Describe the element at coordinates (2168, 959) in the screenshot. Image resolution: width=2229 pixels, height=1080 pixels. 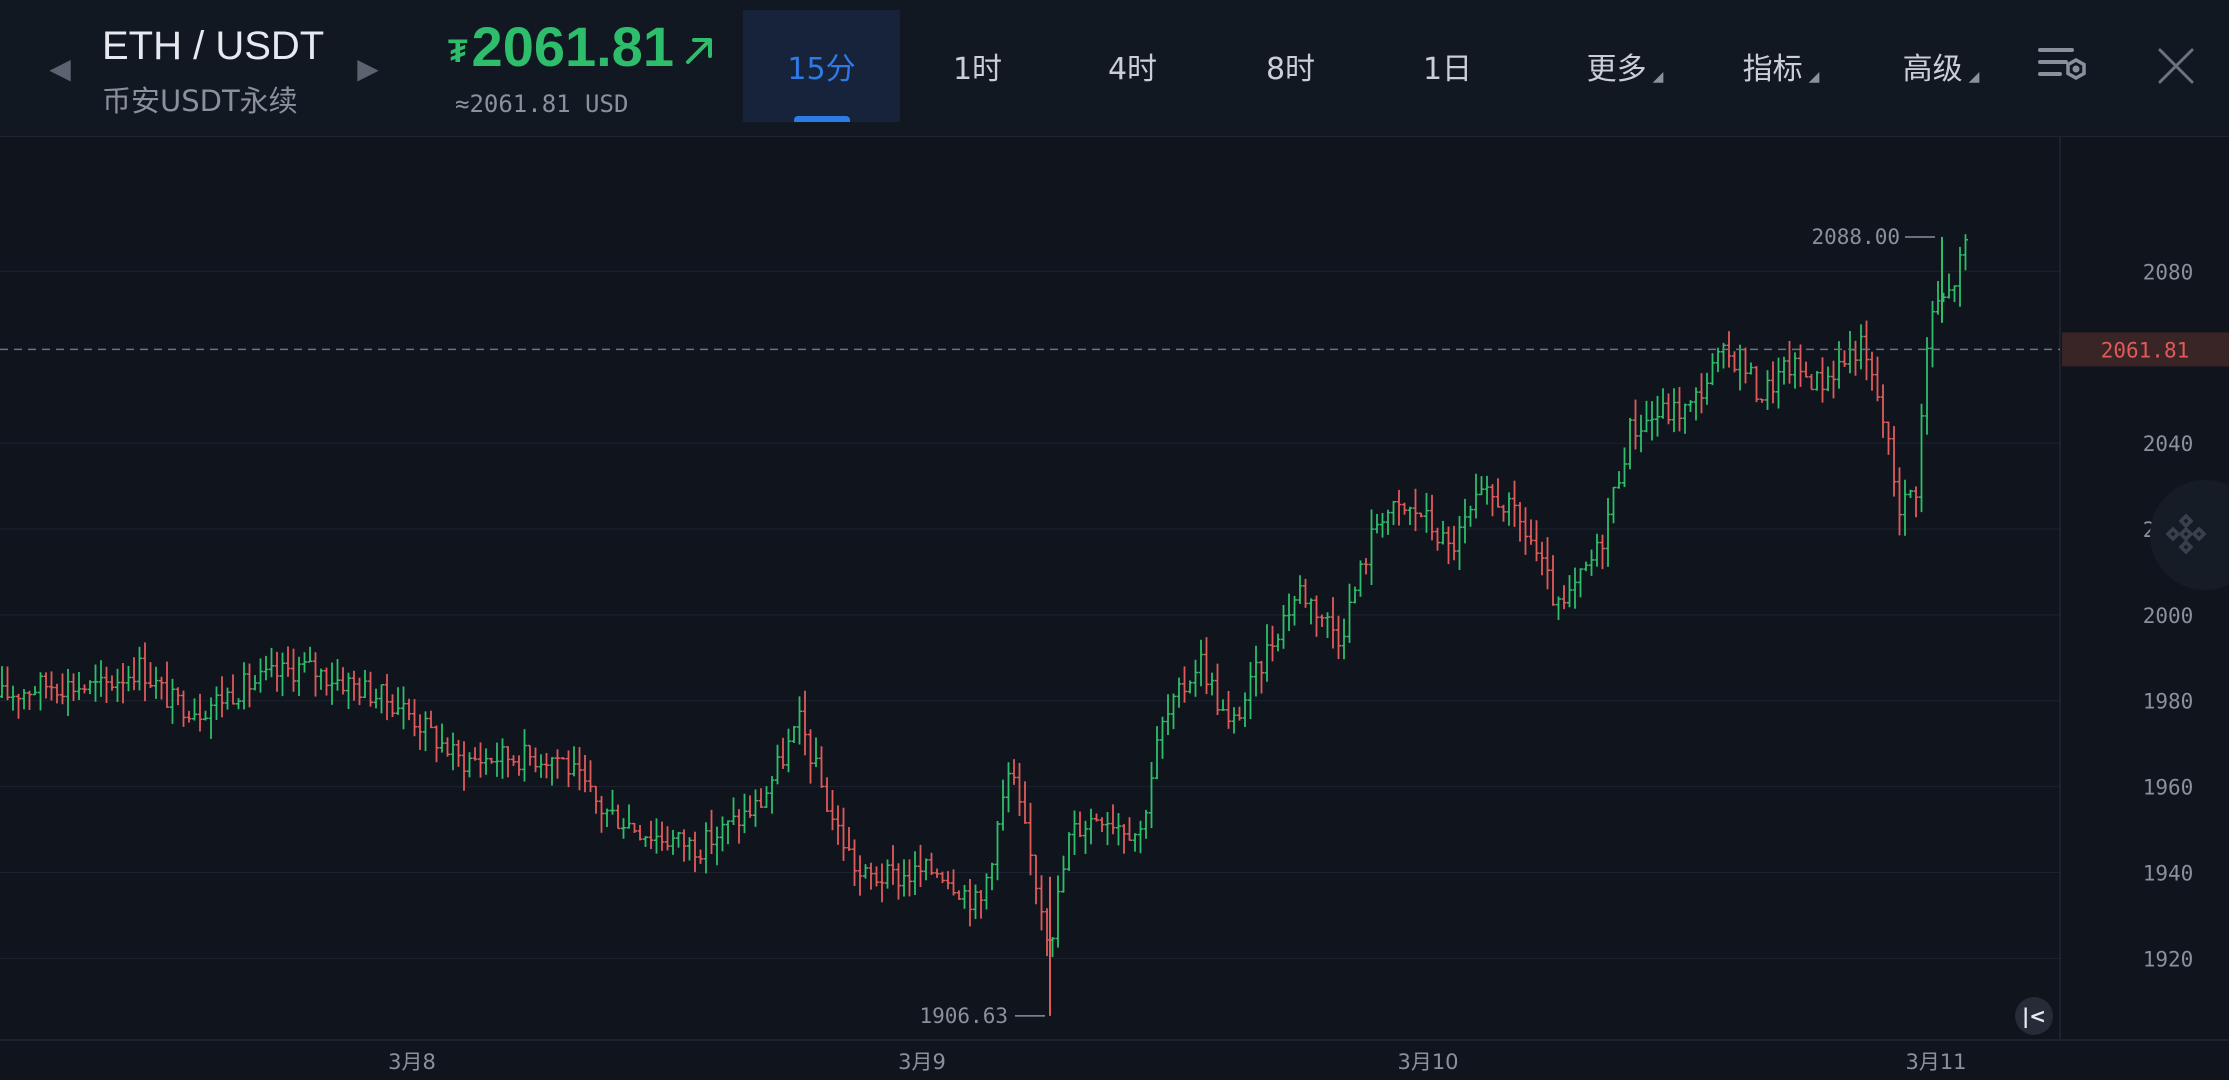
I see `y-tick-label: 1920` at that location.